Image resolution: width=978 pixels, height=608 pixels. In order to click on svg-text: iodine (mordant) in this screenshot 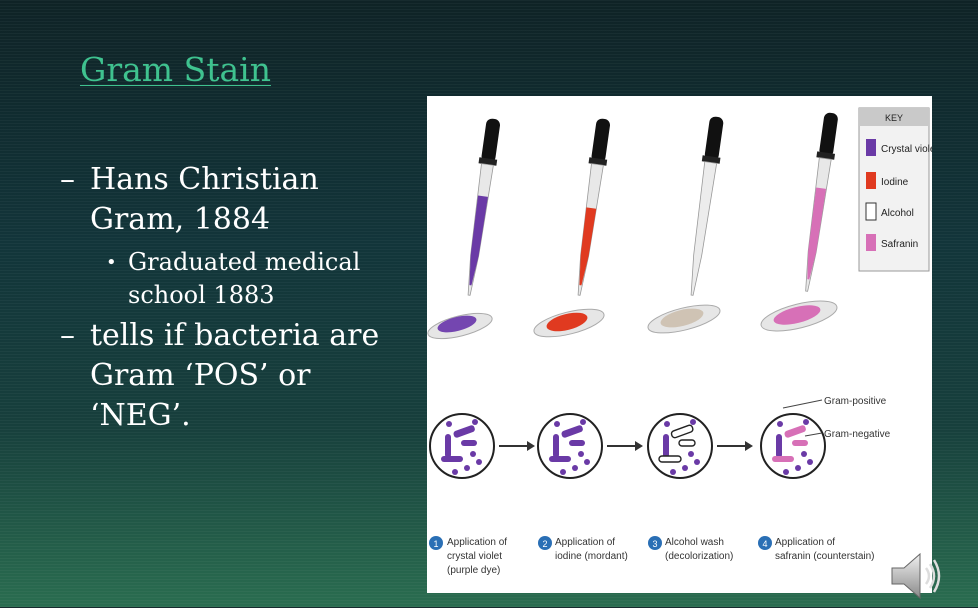, I will do `click(591, 556)`.